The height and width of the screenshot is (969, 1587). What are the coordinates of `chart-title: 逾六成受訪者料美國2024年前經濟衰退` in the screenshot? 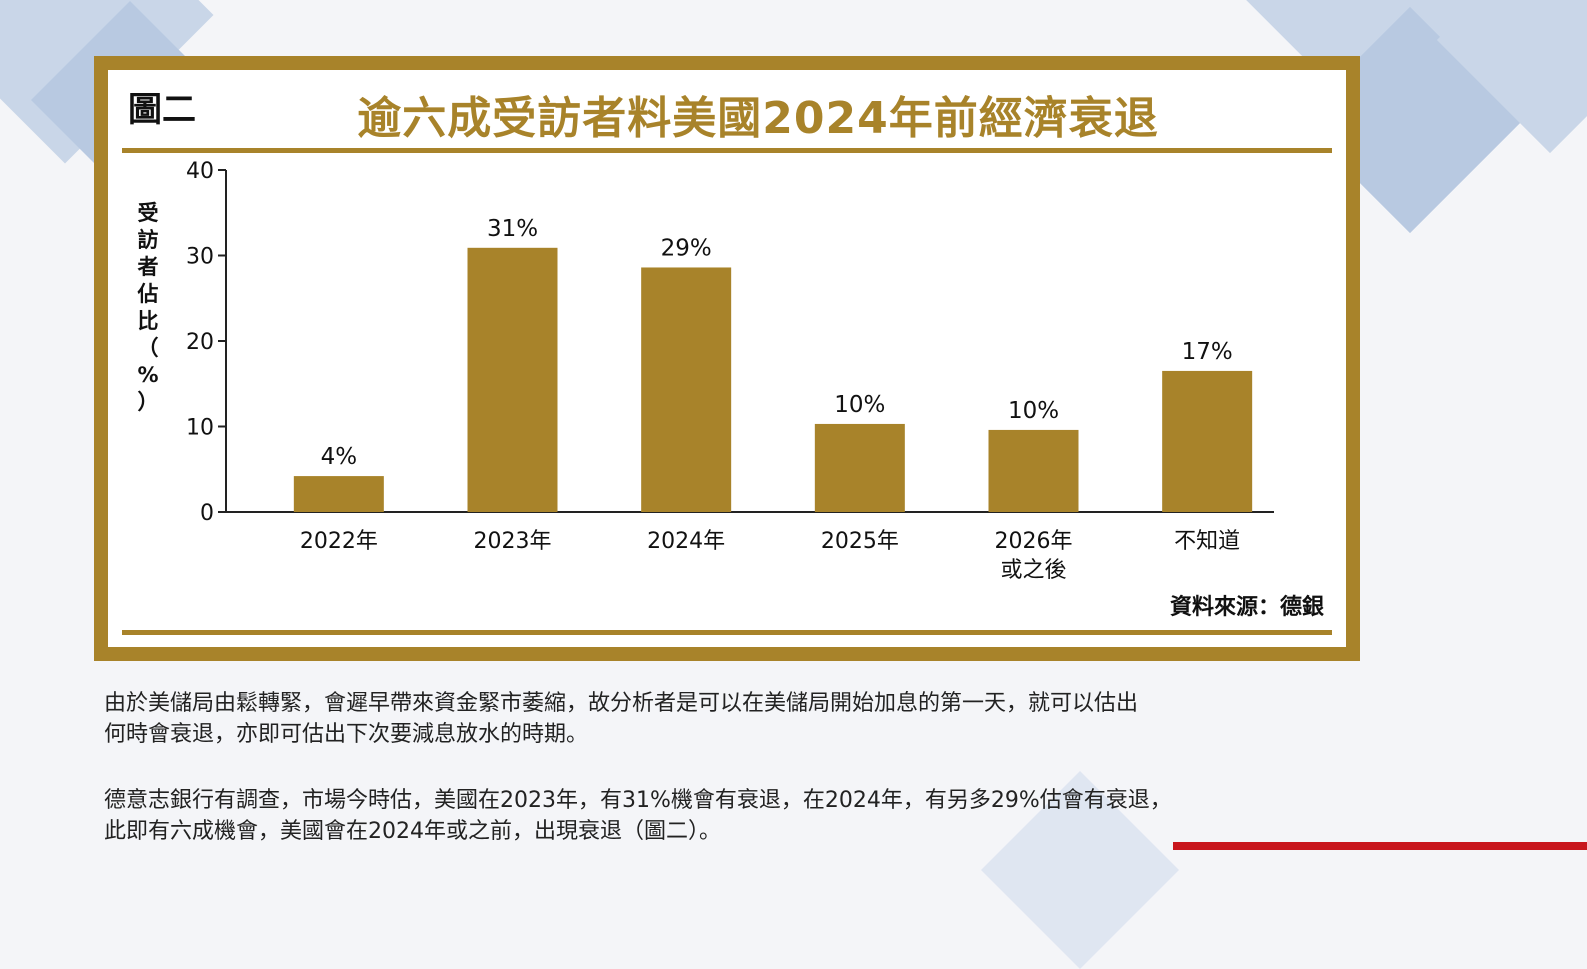 It's located at (758, 118).